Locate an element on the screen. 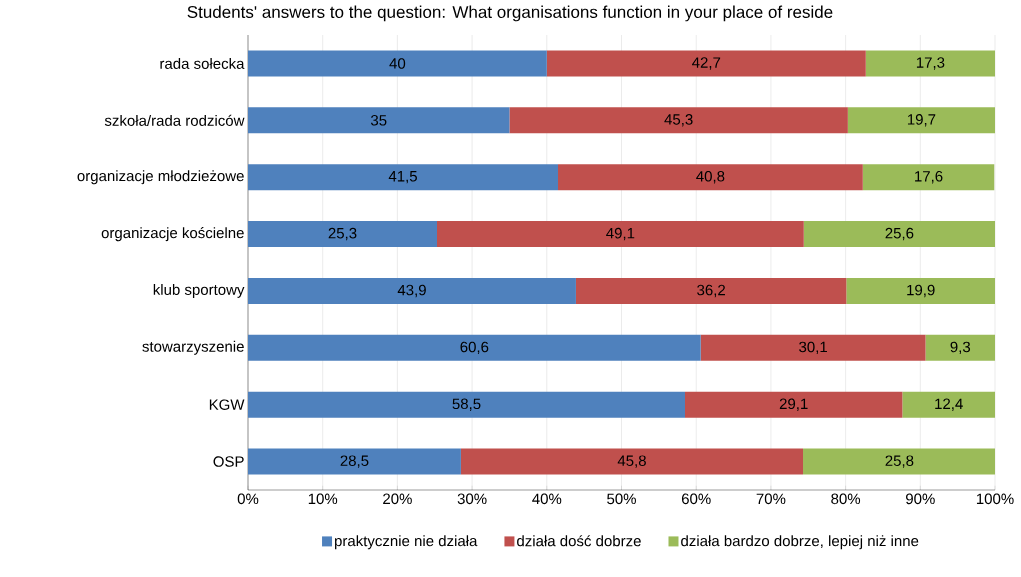 The image size is (1021, 577). y-tick-label: KGW is located at coordinates (227, 404).